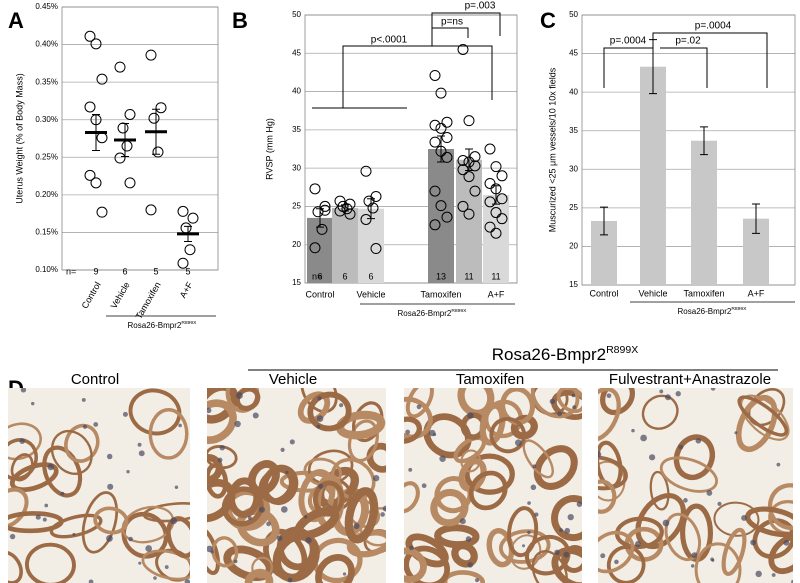  Describe the element at coordinates (496, 294) in the screenshot. I see `x-tick-label: A+F` at that location.